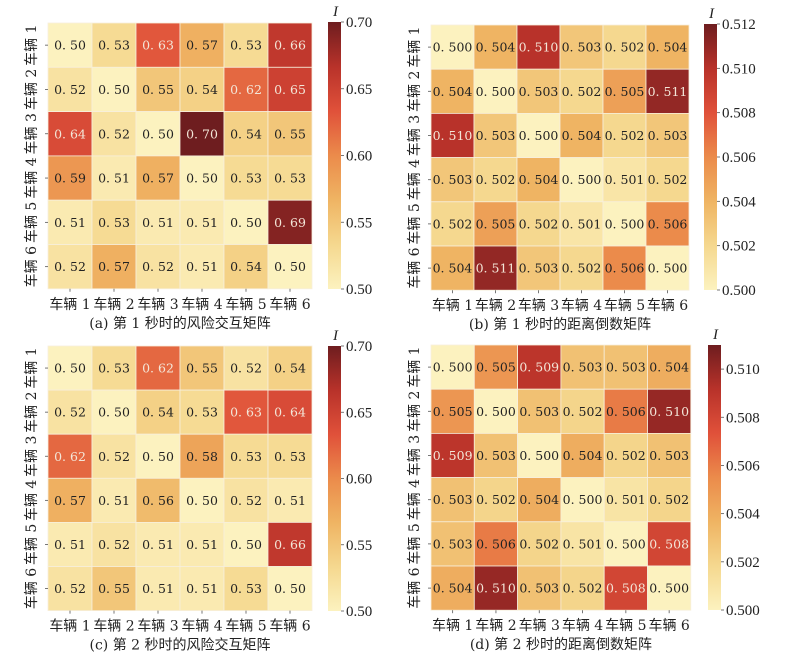 This screenshot has width=800, height=652. Describe the element at coordinates (31, 177) in the screenshot. I see `y-tick-label: 车辆 4` at that location.